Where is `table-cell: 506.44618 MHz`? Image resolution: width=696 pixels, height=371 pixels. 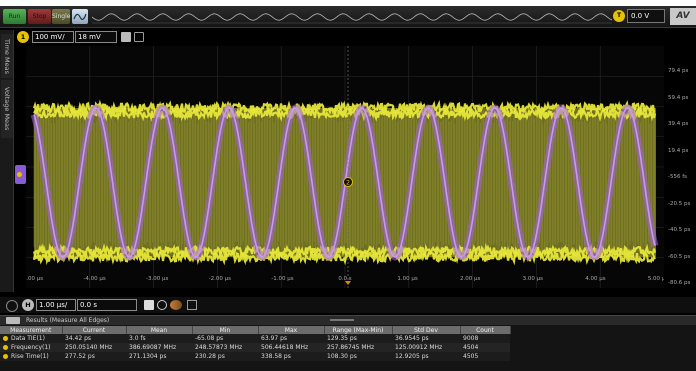
table-cell: 506.44618 MHz is located at coordinates (291, 347).